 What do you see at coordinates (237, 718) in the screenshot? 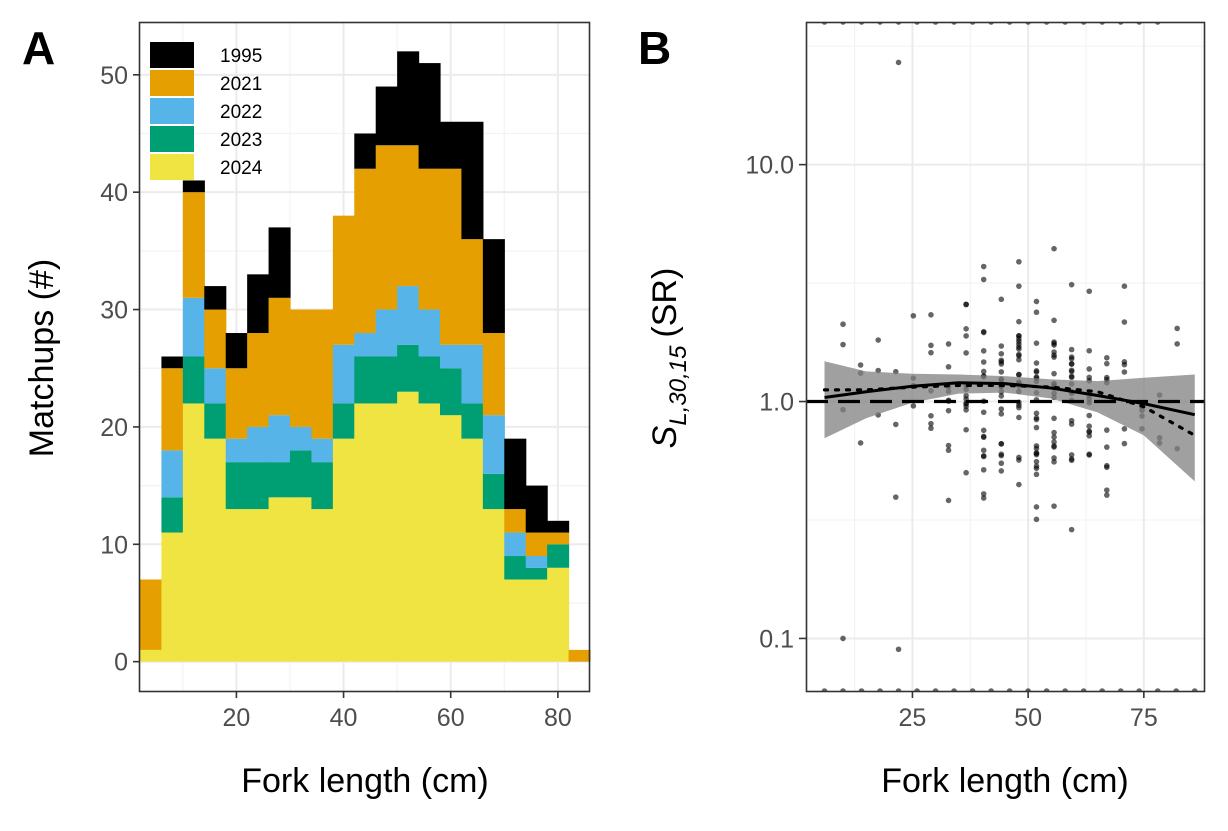
I see `x-tick-label: 20` at bounding box center [237, 718].